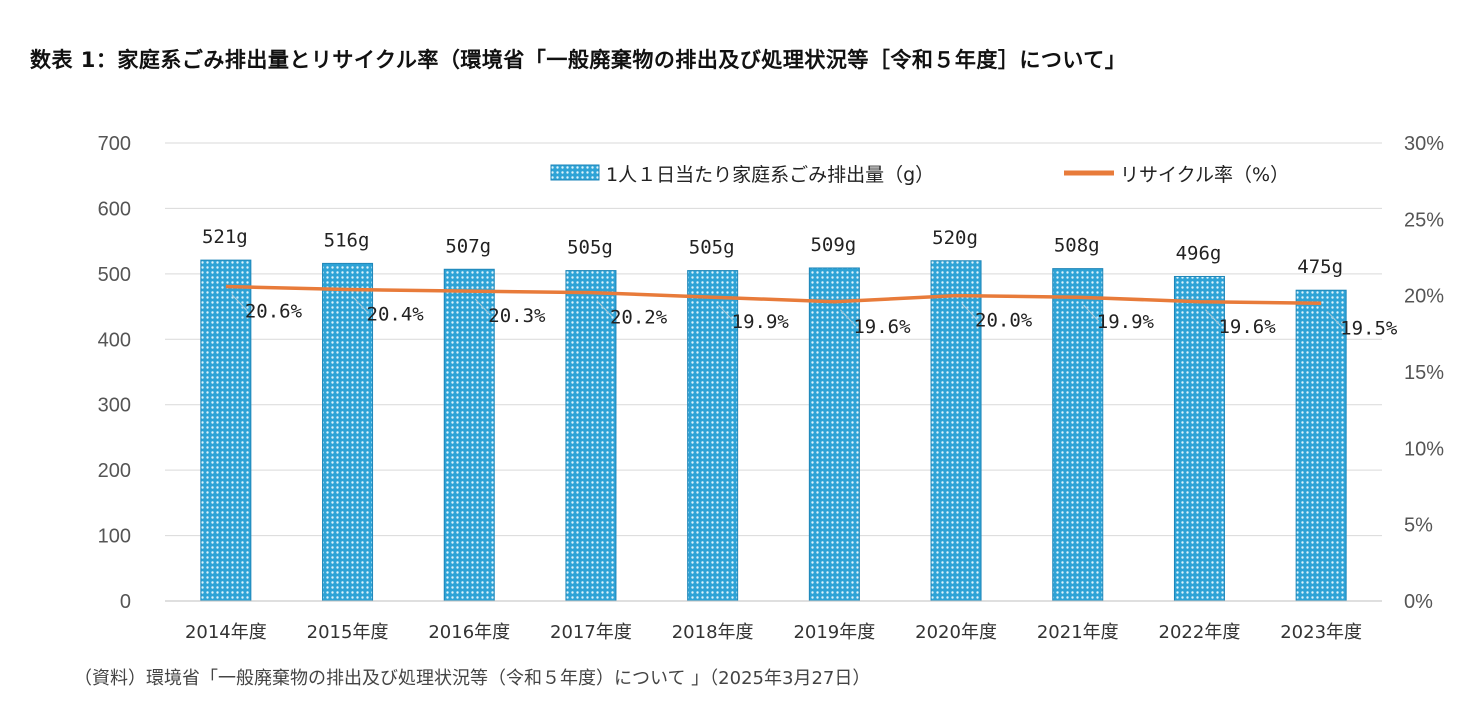 Image resolution: width=1483 pixels, height=717 pixels. I want to click on x-tick-label: 2014年度, so click(226, 632).